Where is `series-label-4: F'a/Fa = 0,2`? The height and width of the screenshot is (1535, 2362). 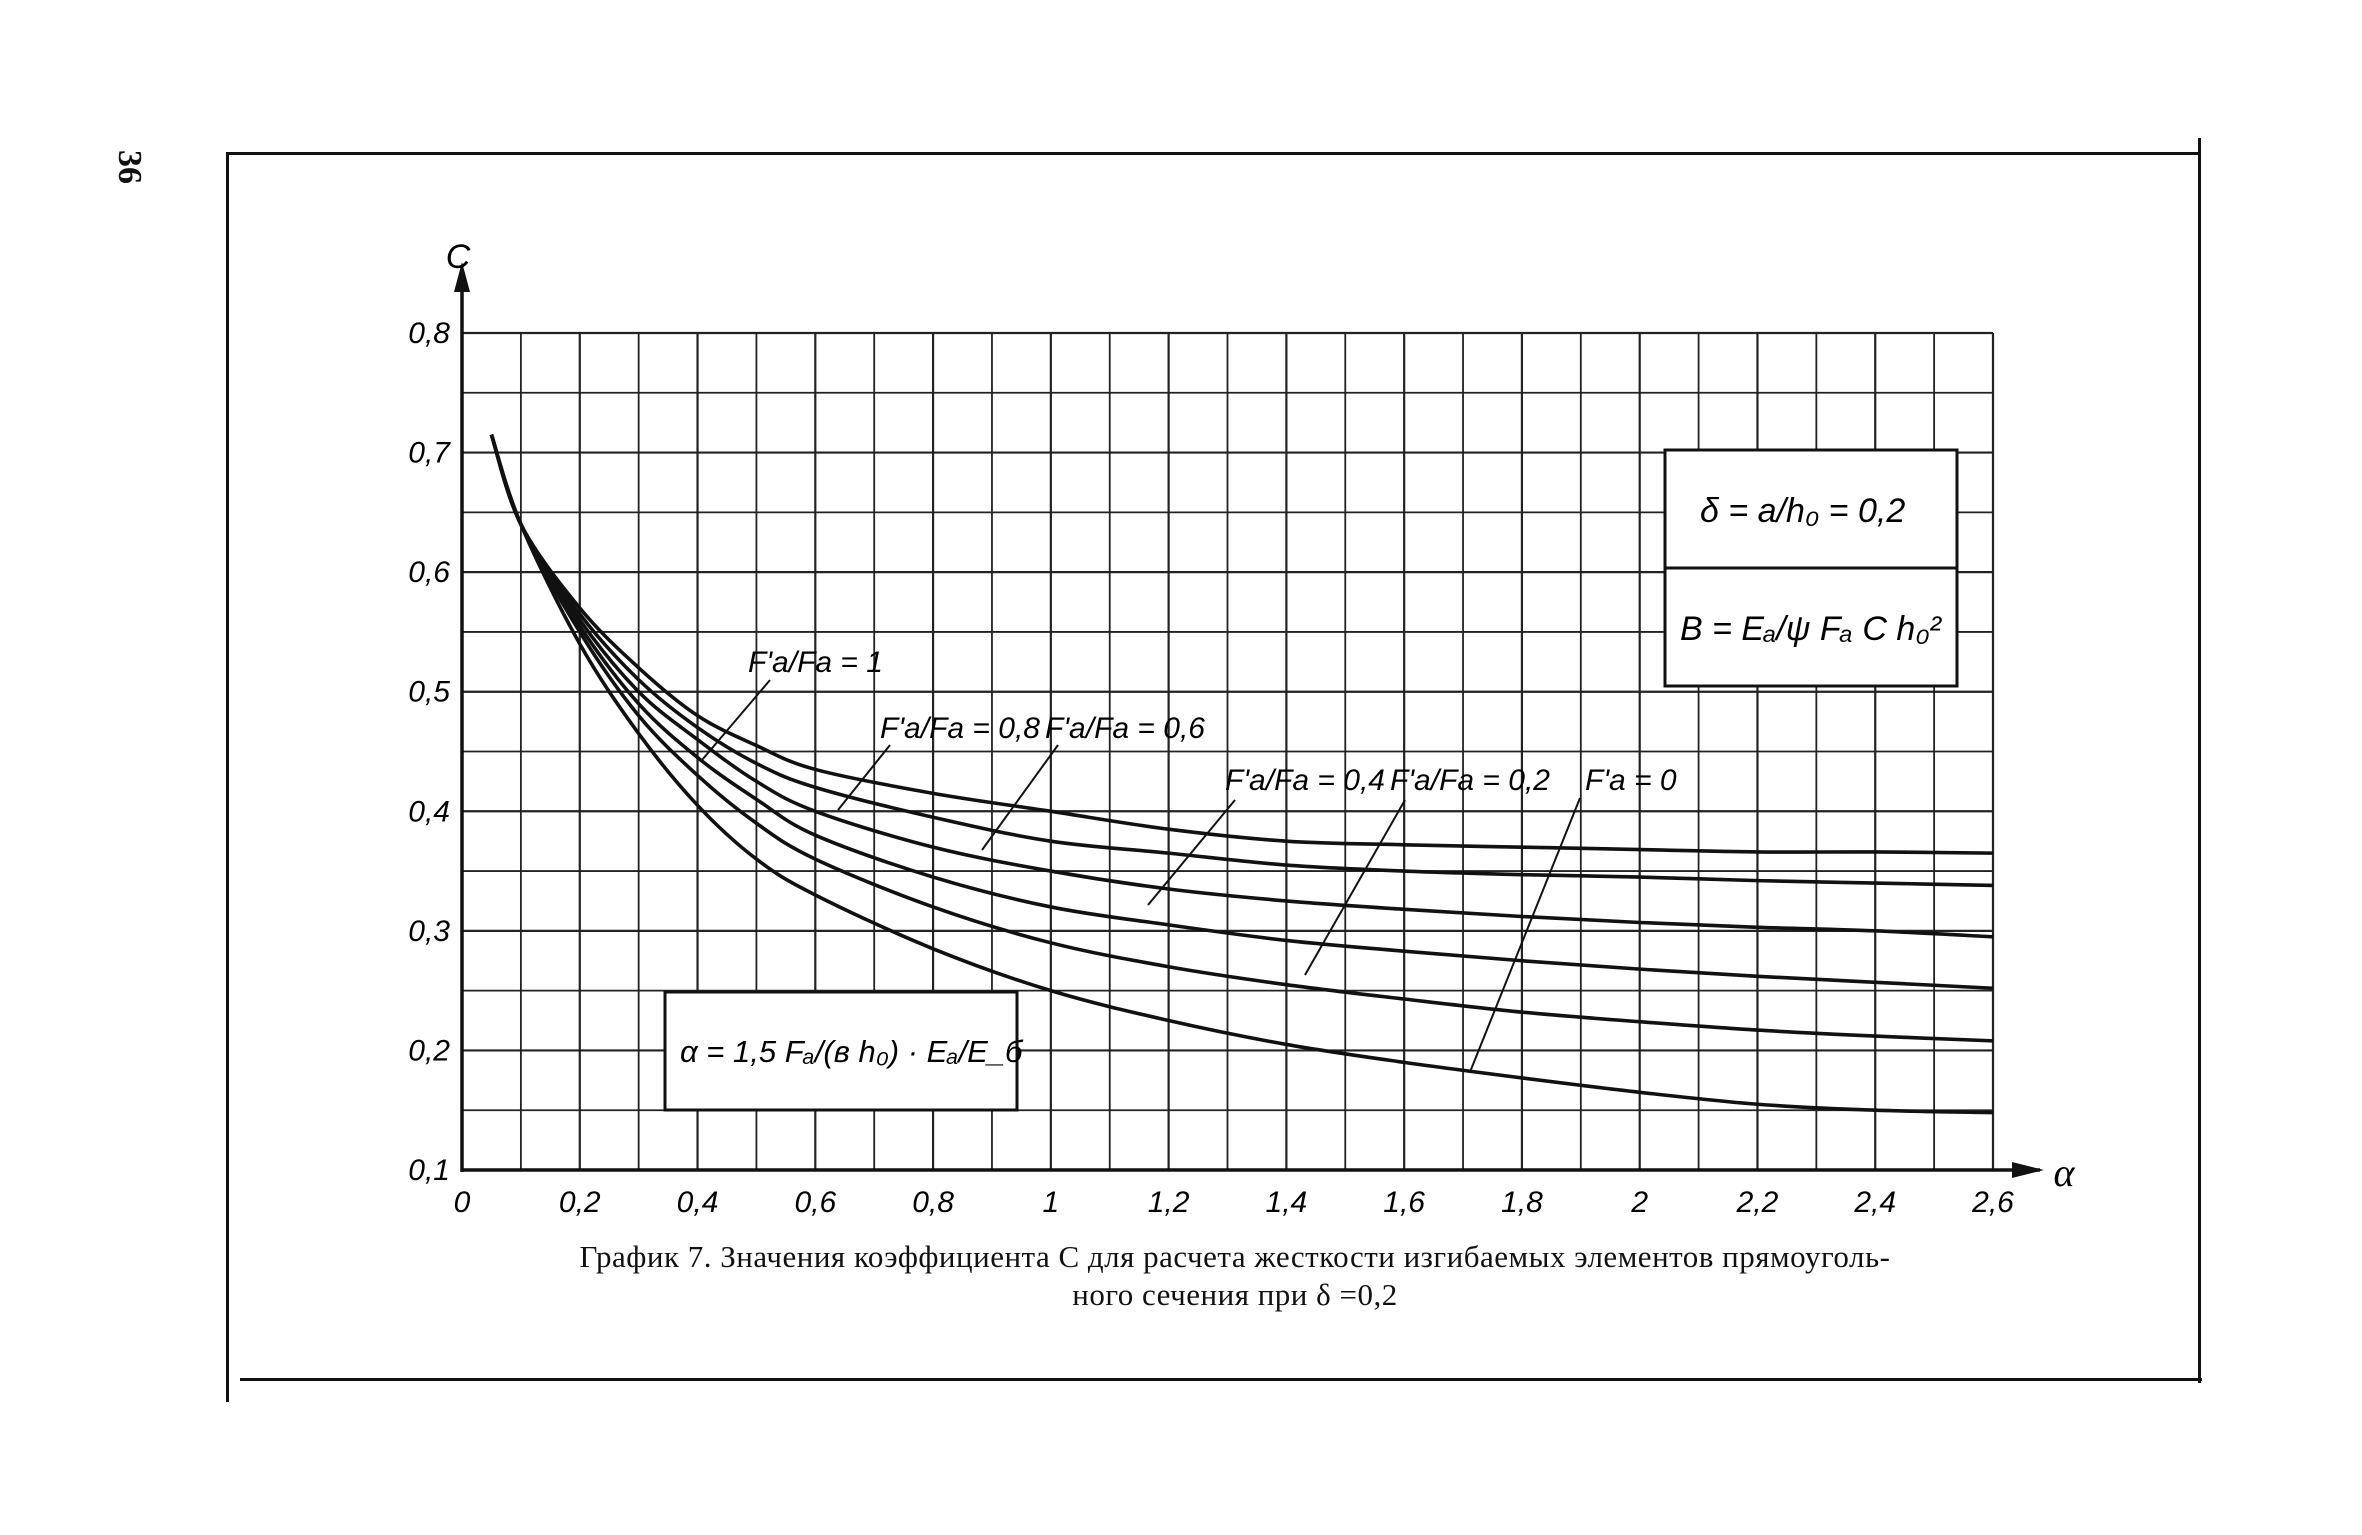
series-label-4: F'a/Fa = 0,2 is located at coordinates (1470, 780).